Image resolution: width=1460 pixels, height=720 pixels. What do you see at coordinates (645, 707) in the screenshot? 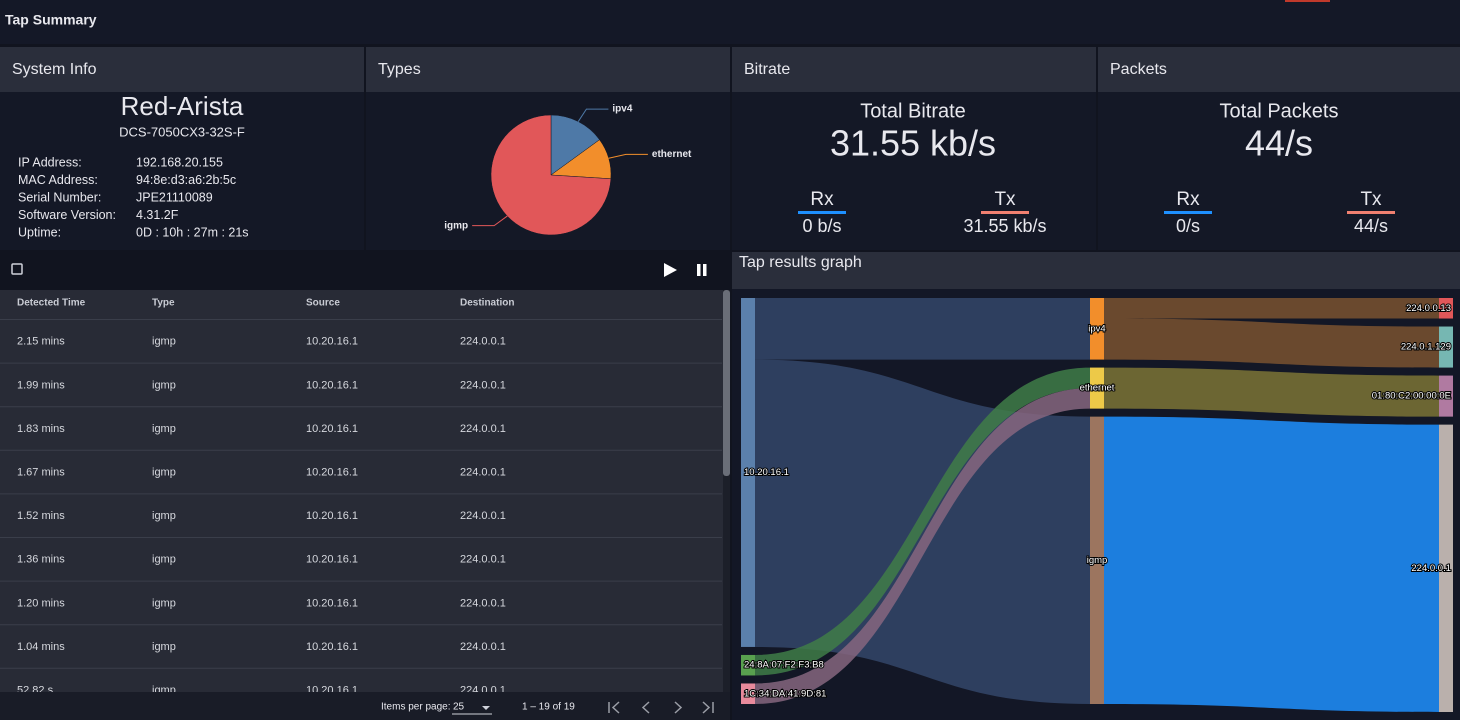
I see `prev-page-button` at bounding box center [645, 707].